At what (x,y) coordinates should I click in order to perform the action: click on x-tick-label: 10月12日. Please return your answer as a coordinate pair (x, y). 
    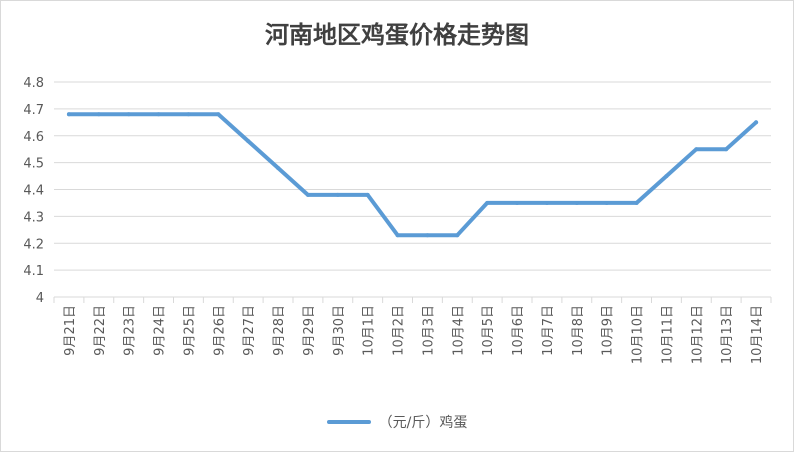
    Looking at the image, I should click on (697, 334).